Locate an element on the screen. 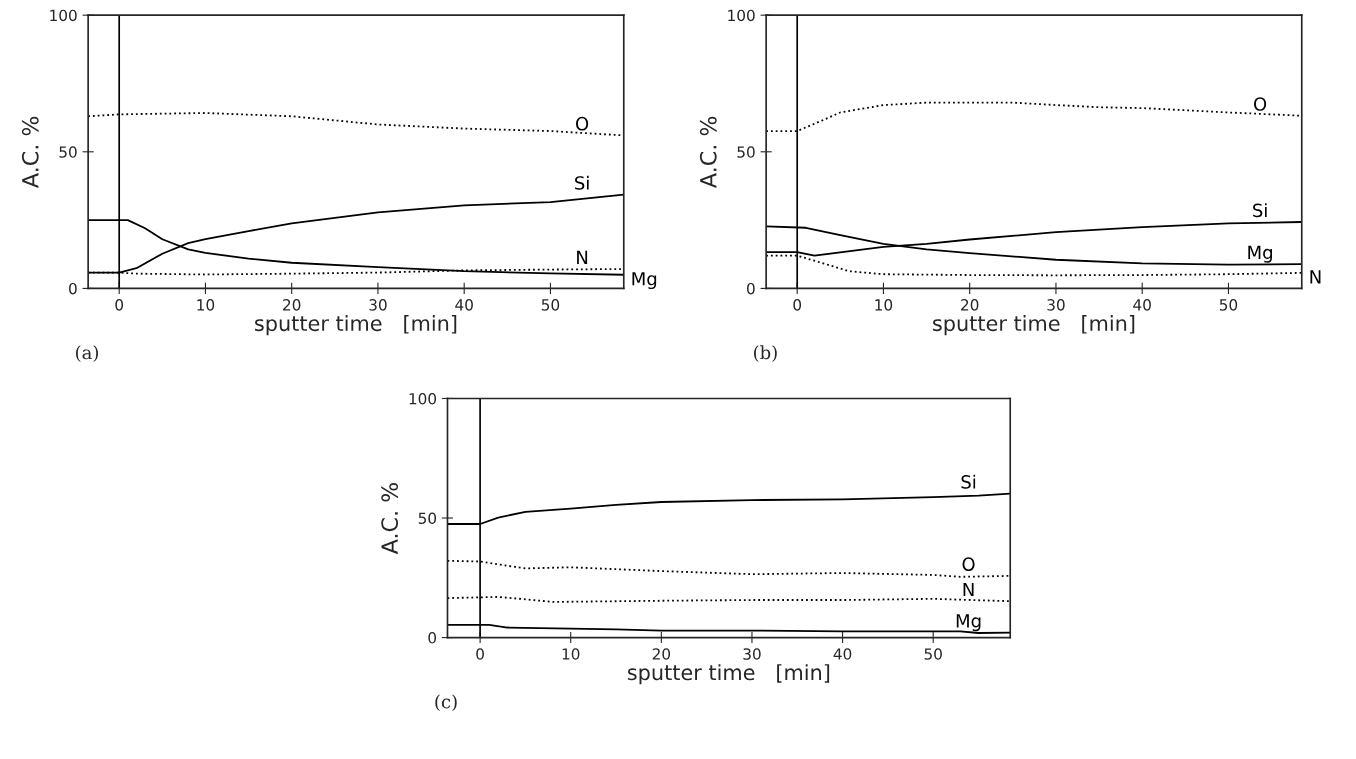 This screenshot has width=1356, height=759. text: (c) is located at coordinates (446, 703).